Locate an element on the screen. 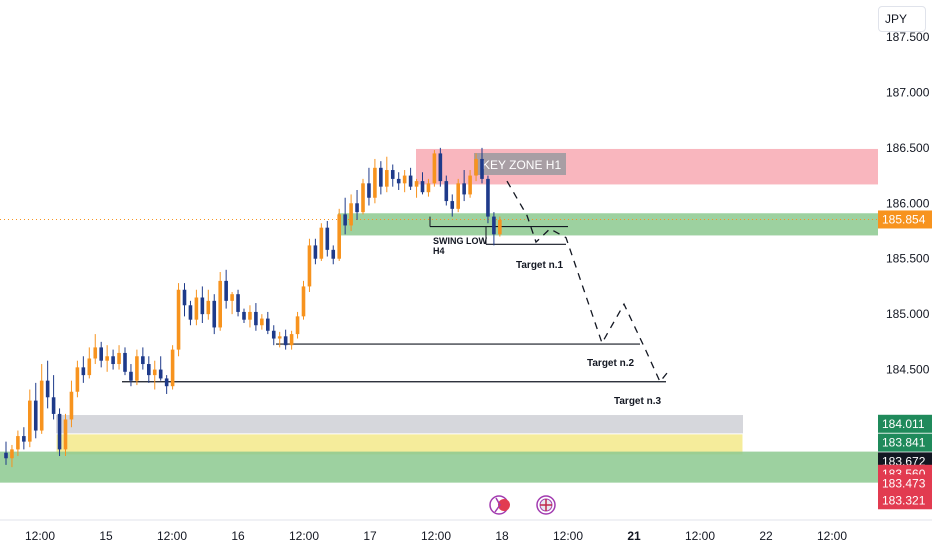 This screenshot has width=932, height=550. price-tick-label: 187.000 is located at coordinates (908, 92).